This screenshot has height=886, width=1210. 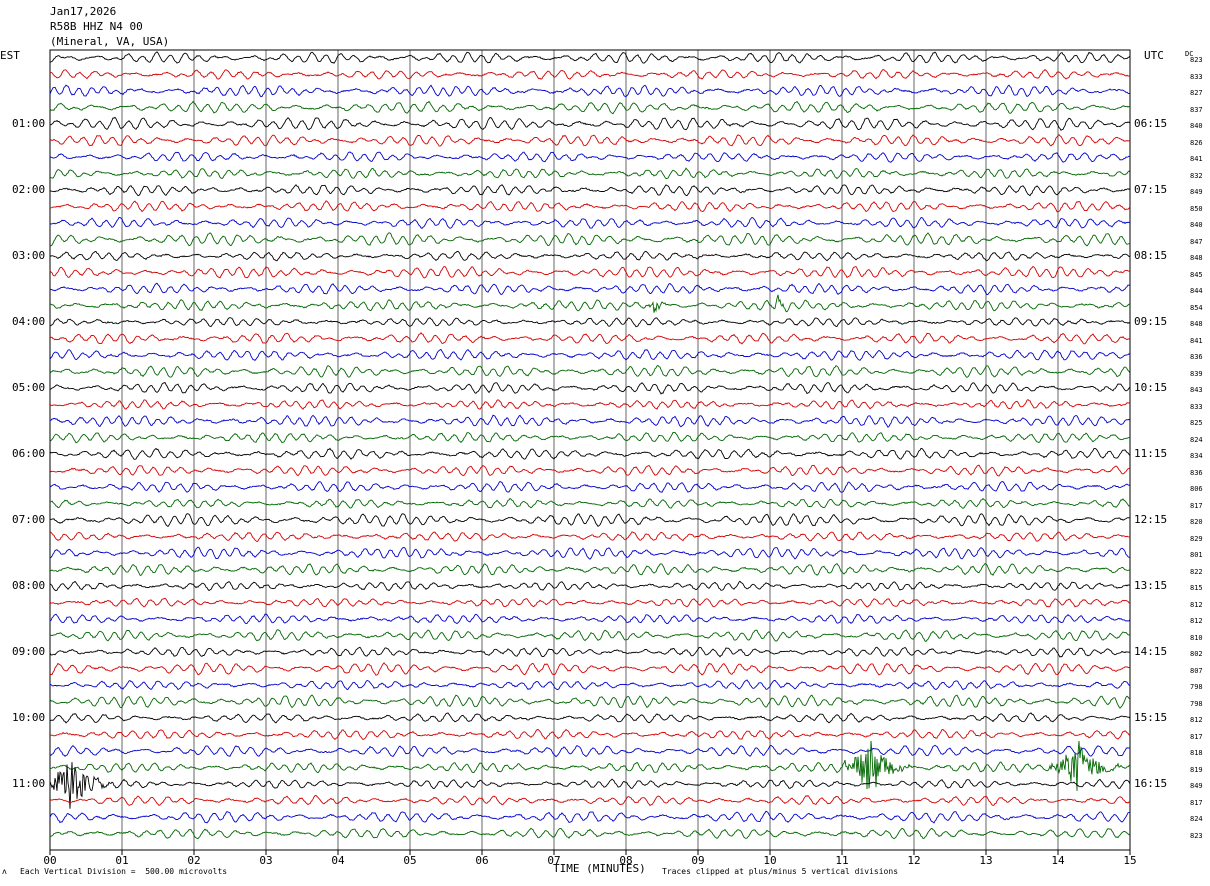 I want to click on x-axis-title: TIME (MINUTES), so click(x=599, y=868).